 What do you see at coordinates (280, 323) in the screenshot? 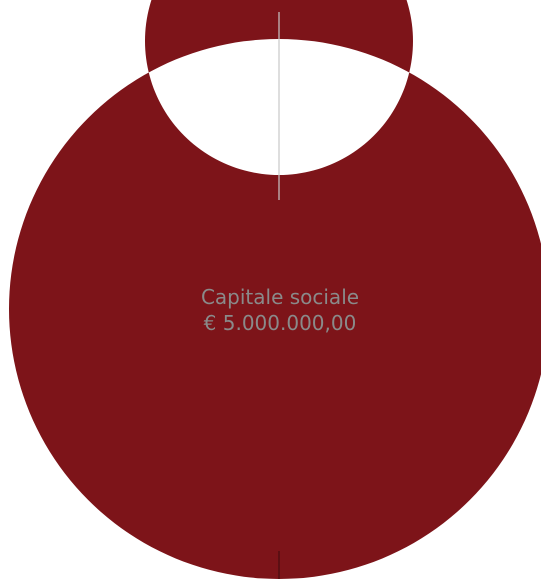
I see `center-label-value: € 5.000.000,00` at bounding box center [280, 323].